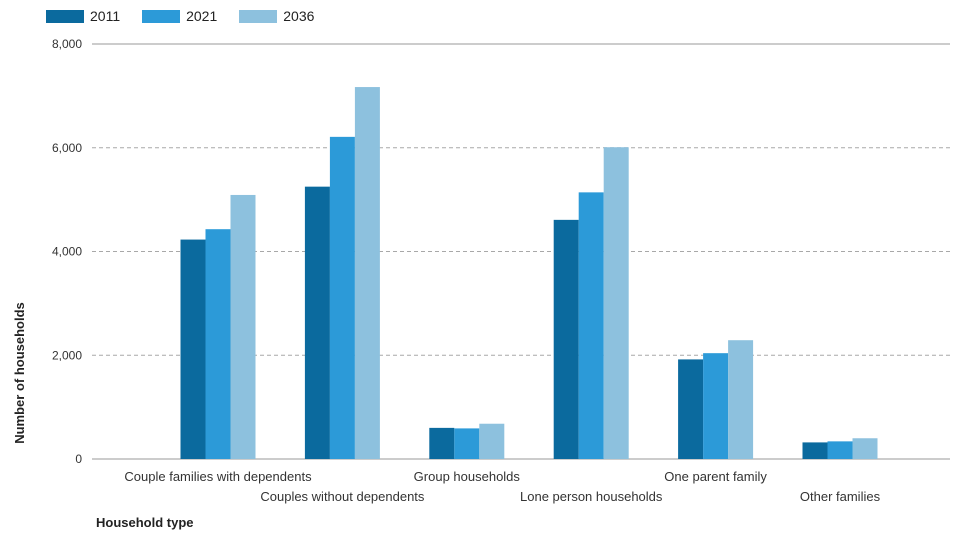  I want to click on x-axis-title: Household type, so click(145, 522).